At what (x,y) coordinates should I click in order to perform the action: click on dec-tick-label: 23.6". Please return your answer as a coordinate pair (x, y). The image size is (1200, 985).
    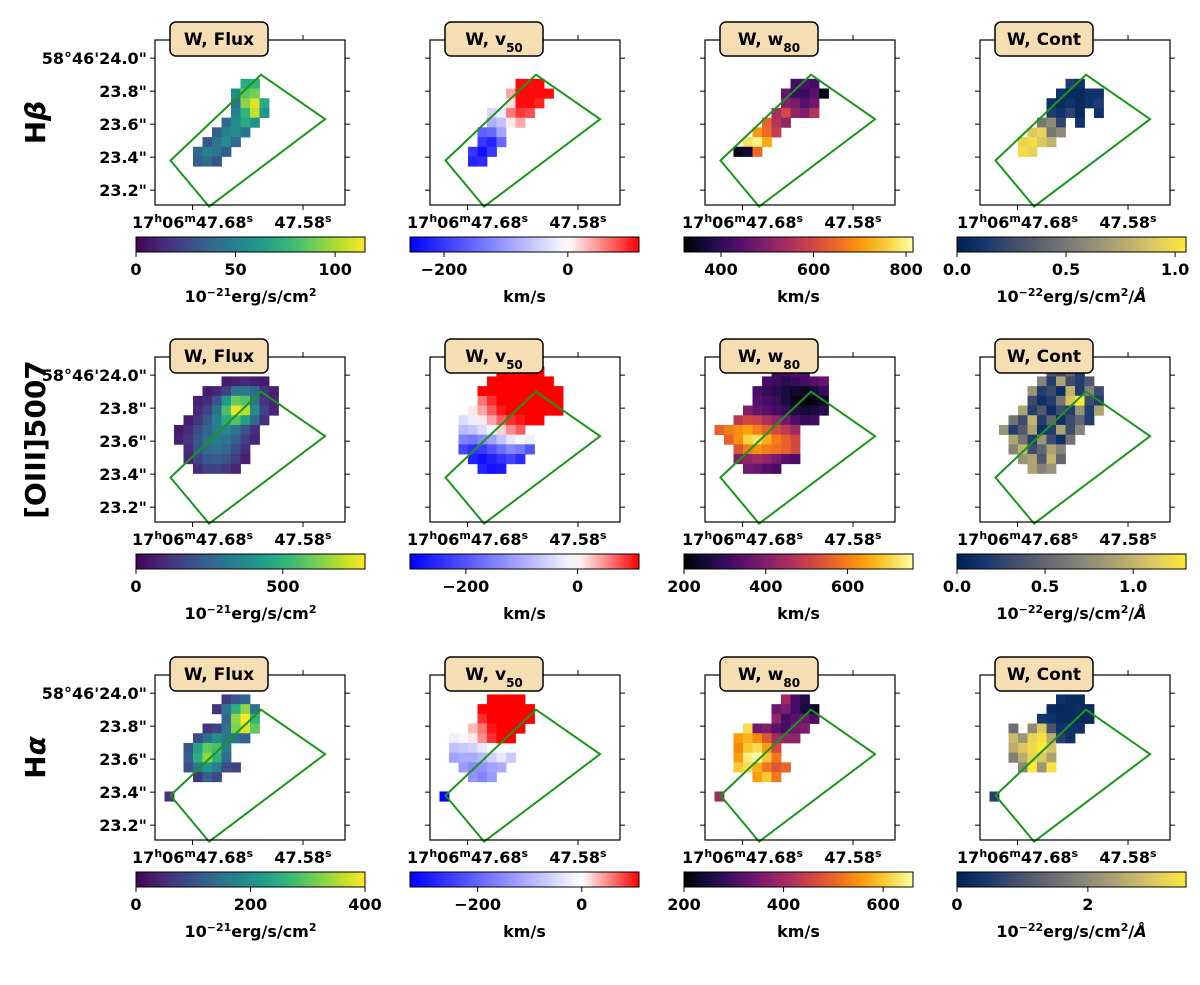
    Looking at the image, I should click on (123, 124).